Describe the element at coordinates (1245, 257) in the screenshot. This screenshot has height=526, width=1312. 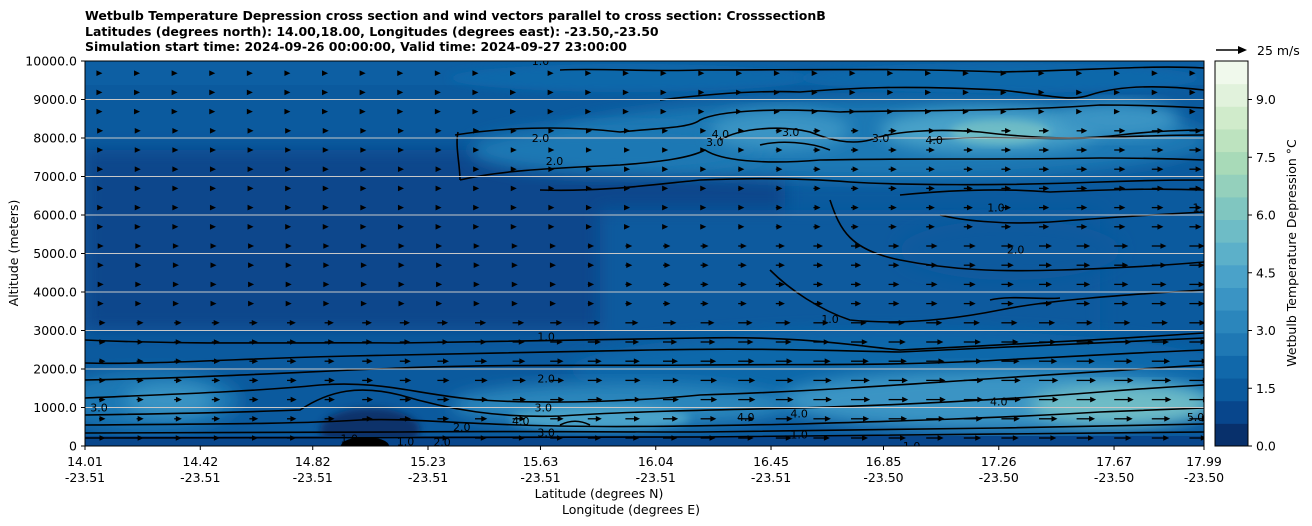
I see `colorbar: 0.0 1.5 3.0 4.5 6.0 7.5 9.0` at that location.